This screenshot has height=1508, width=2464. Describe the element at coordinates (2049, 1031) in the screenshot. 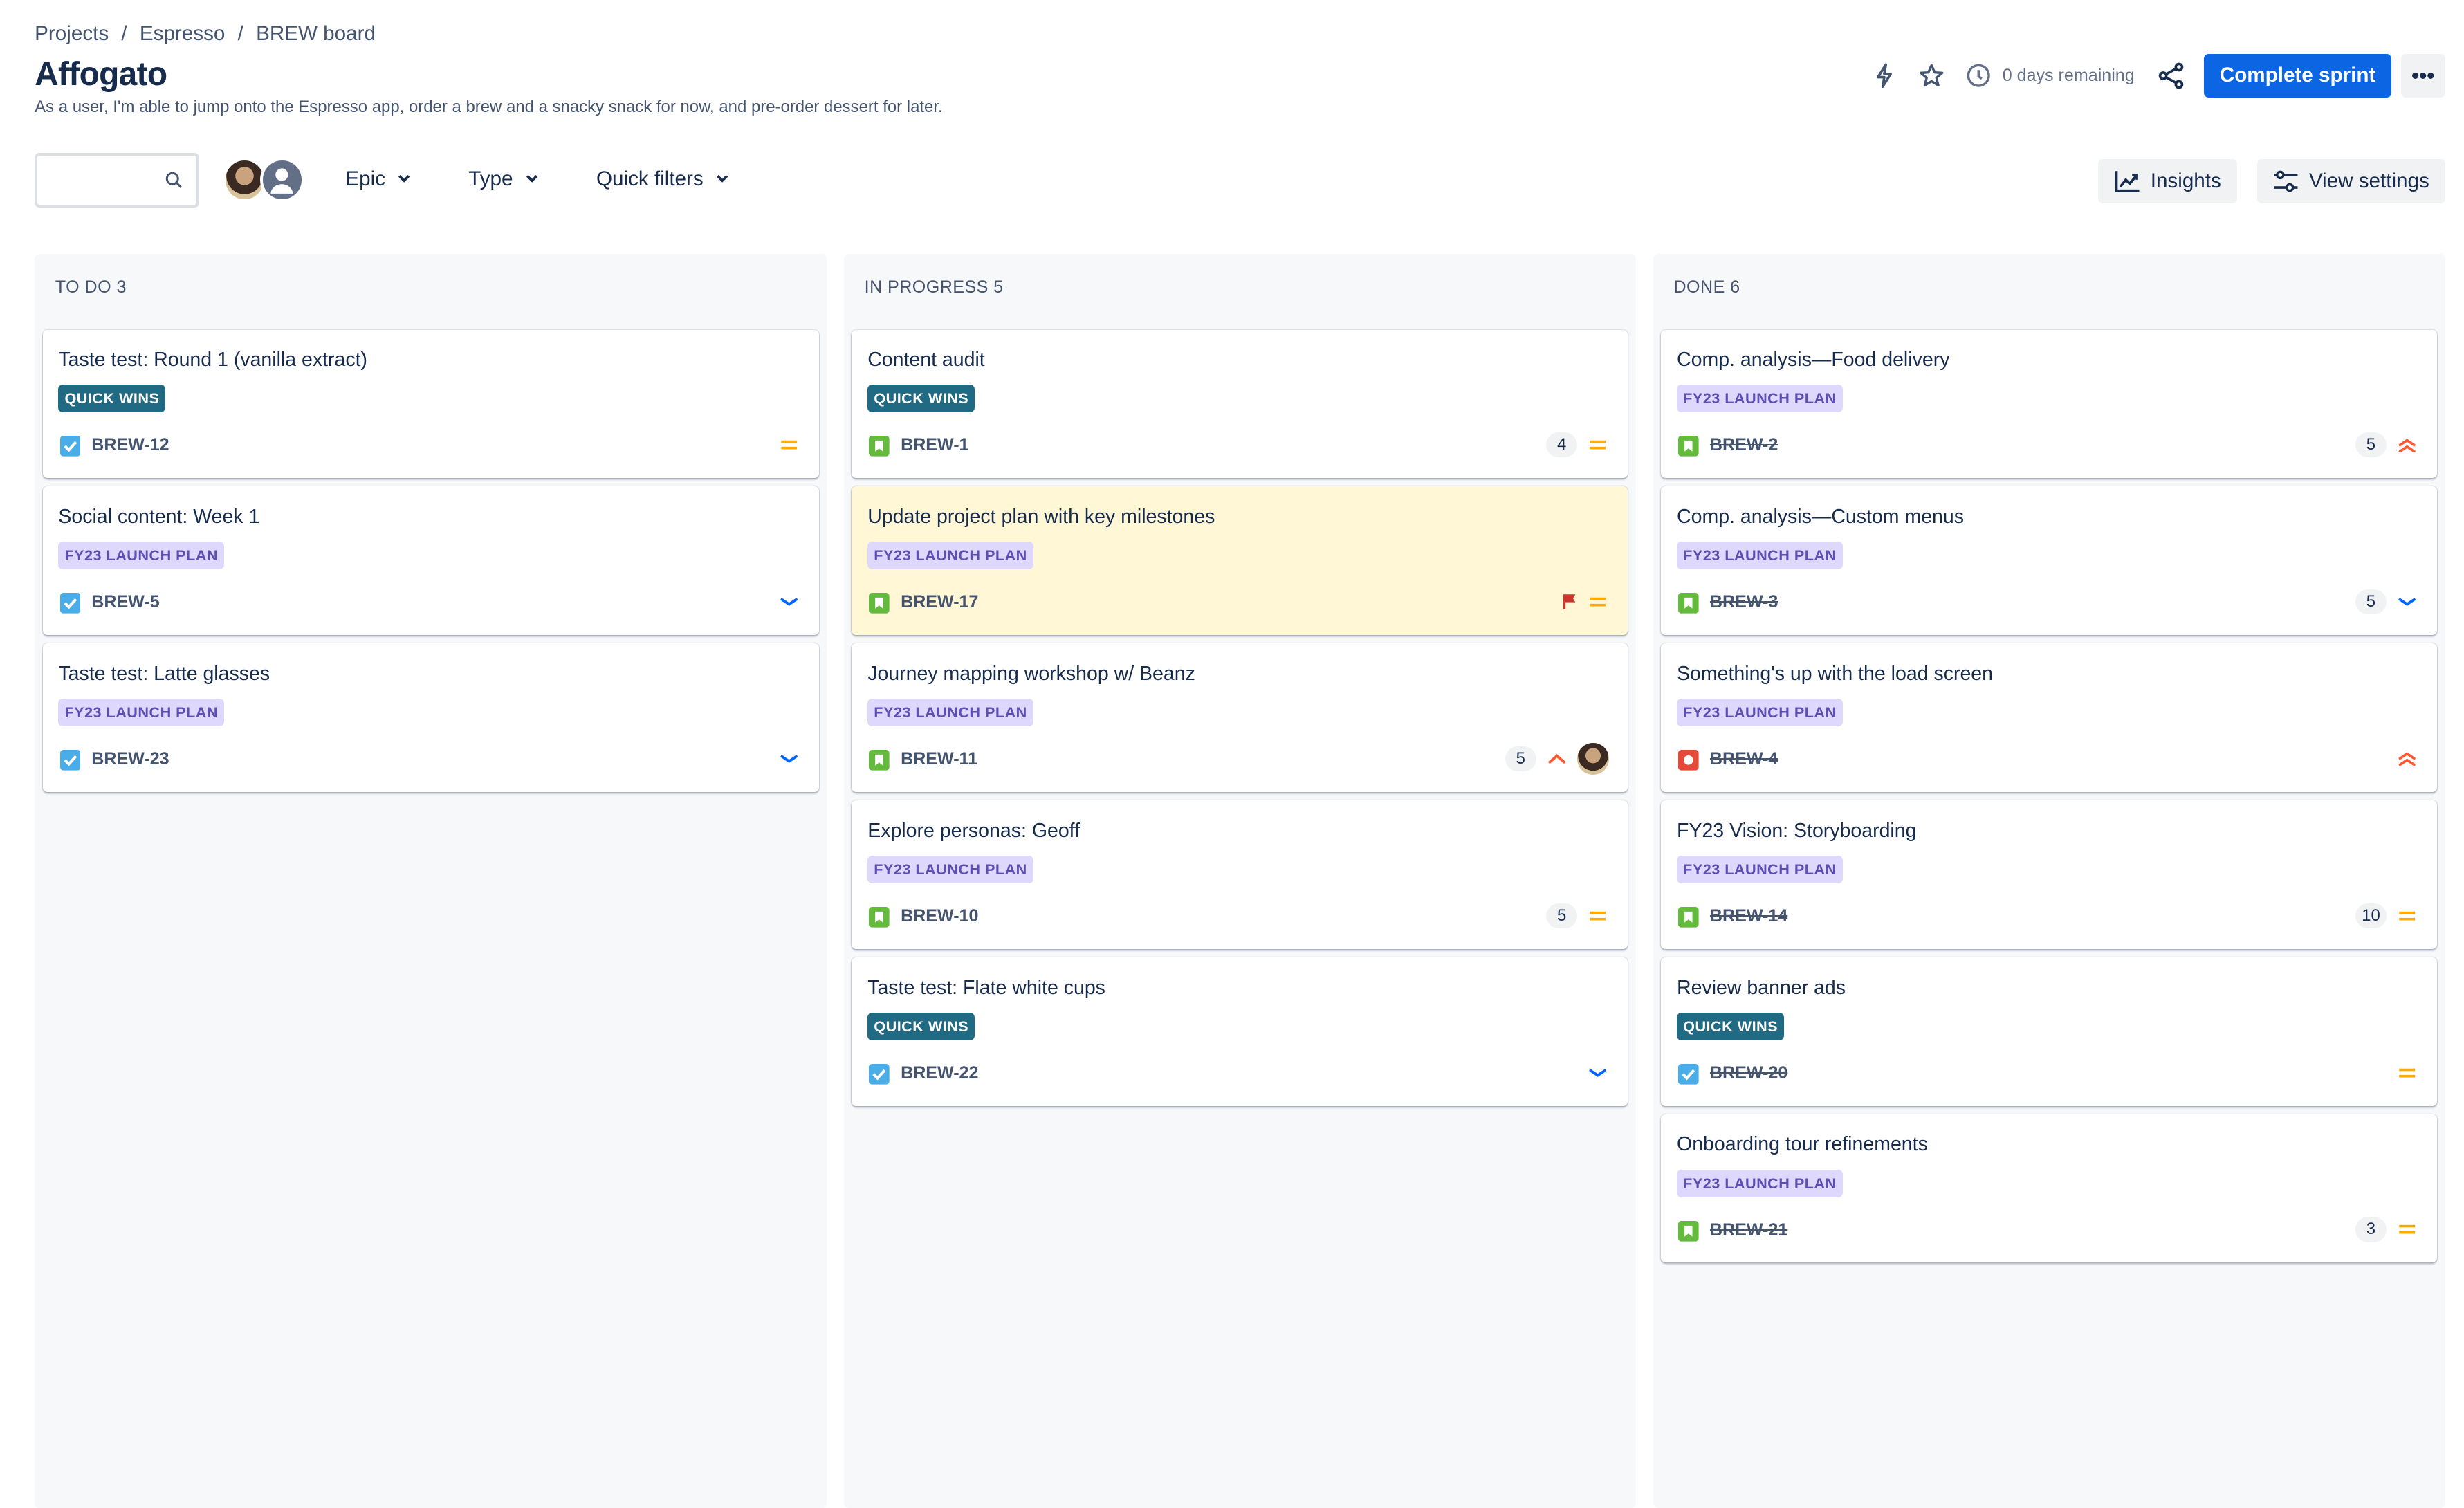

I see `issue-card: Review banner ads QUICK WINS BREW-20` at that location.